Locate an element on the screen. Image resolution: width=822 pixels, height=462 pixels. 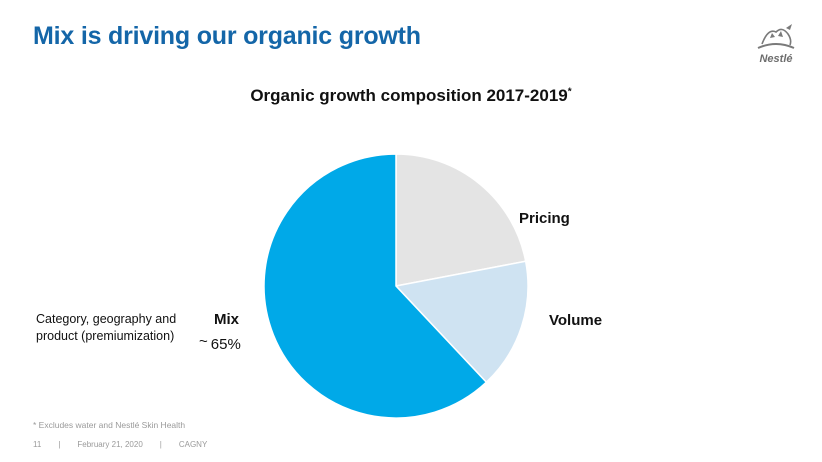
slice-label-mix: Mix is located at coordinates (227, 319).